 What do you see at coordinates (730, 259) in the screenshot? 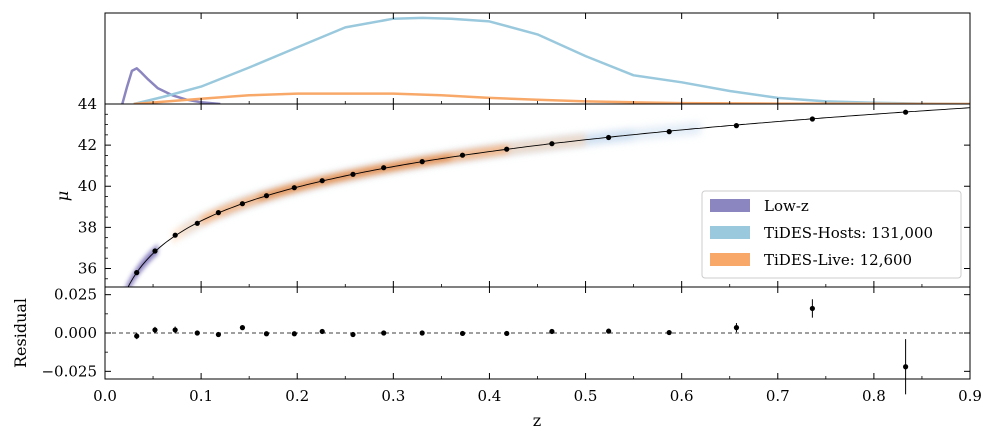
I see `legend-swatch-live` at bounding box center [730, 259].